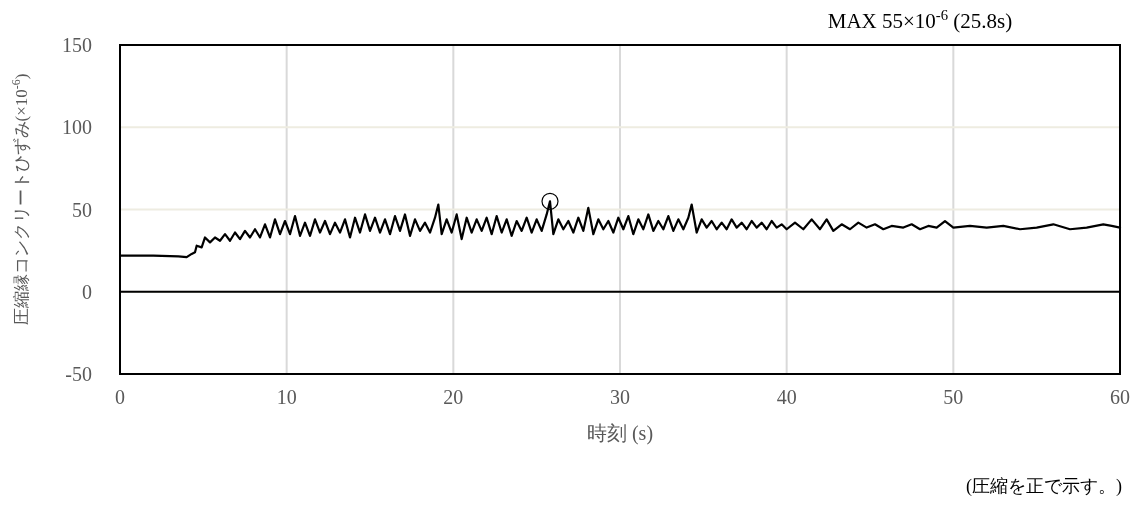 This screenshot has width=1146, height=510. Describe the element at coordinates (620, 433) in the screenshot. I see `x-axis-title: 時刻 (s)` at that location.